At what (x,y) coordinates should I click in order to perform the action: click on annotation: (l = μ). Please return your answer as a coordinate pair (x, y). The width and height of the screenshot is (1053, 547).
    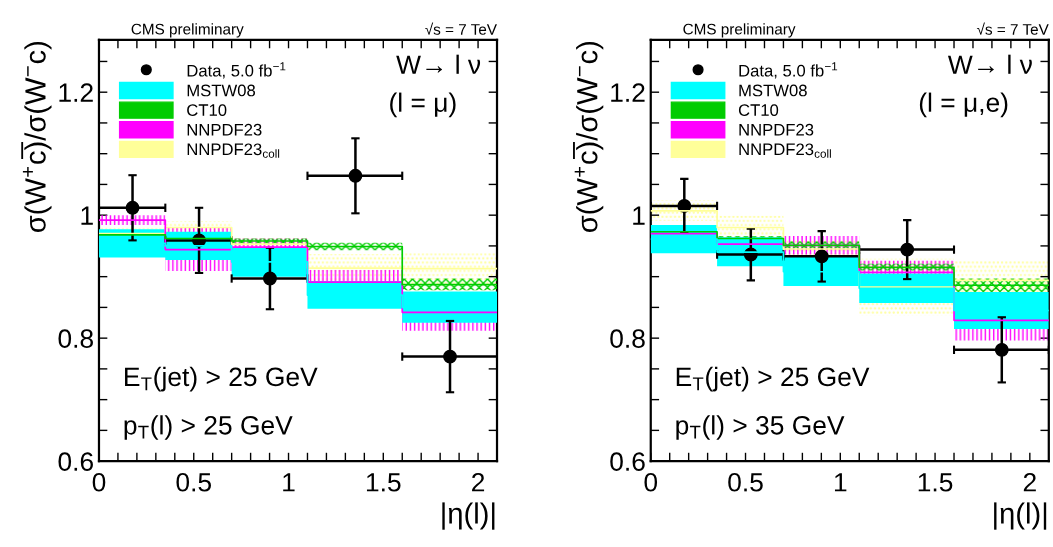
    Looking at the image, I should click on (423, 105).